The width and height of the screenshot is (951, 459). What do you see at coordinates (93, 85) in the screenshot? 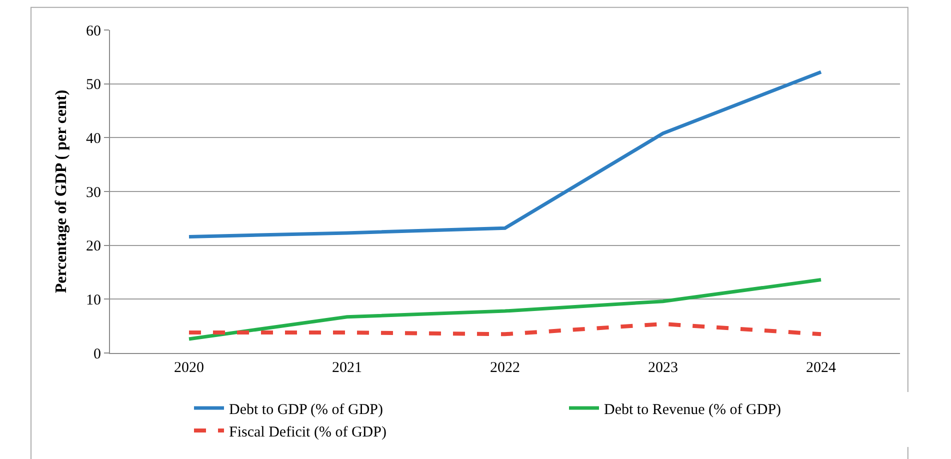
I see `y-tick-label: 50` at bounding box center [93, 85].